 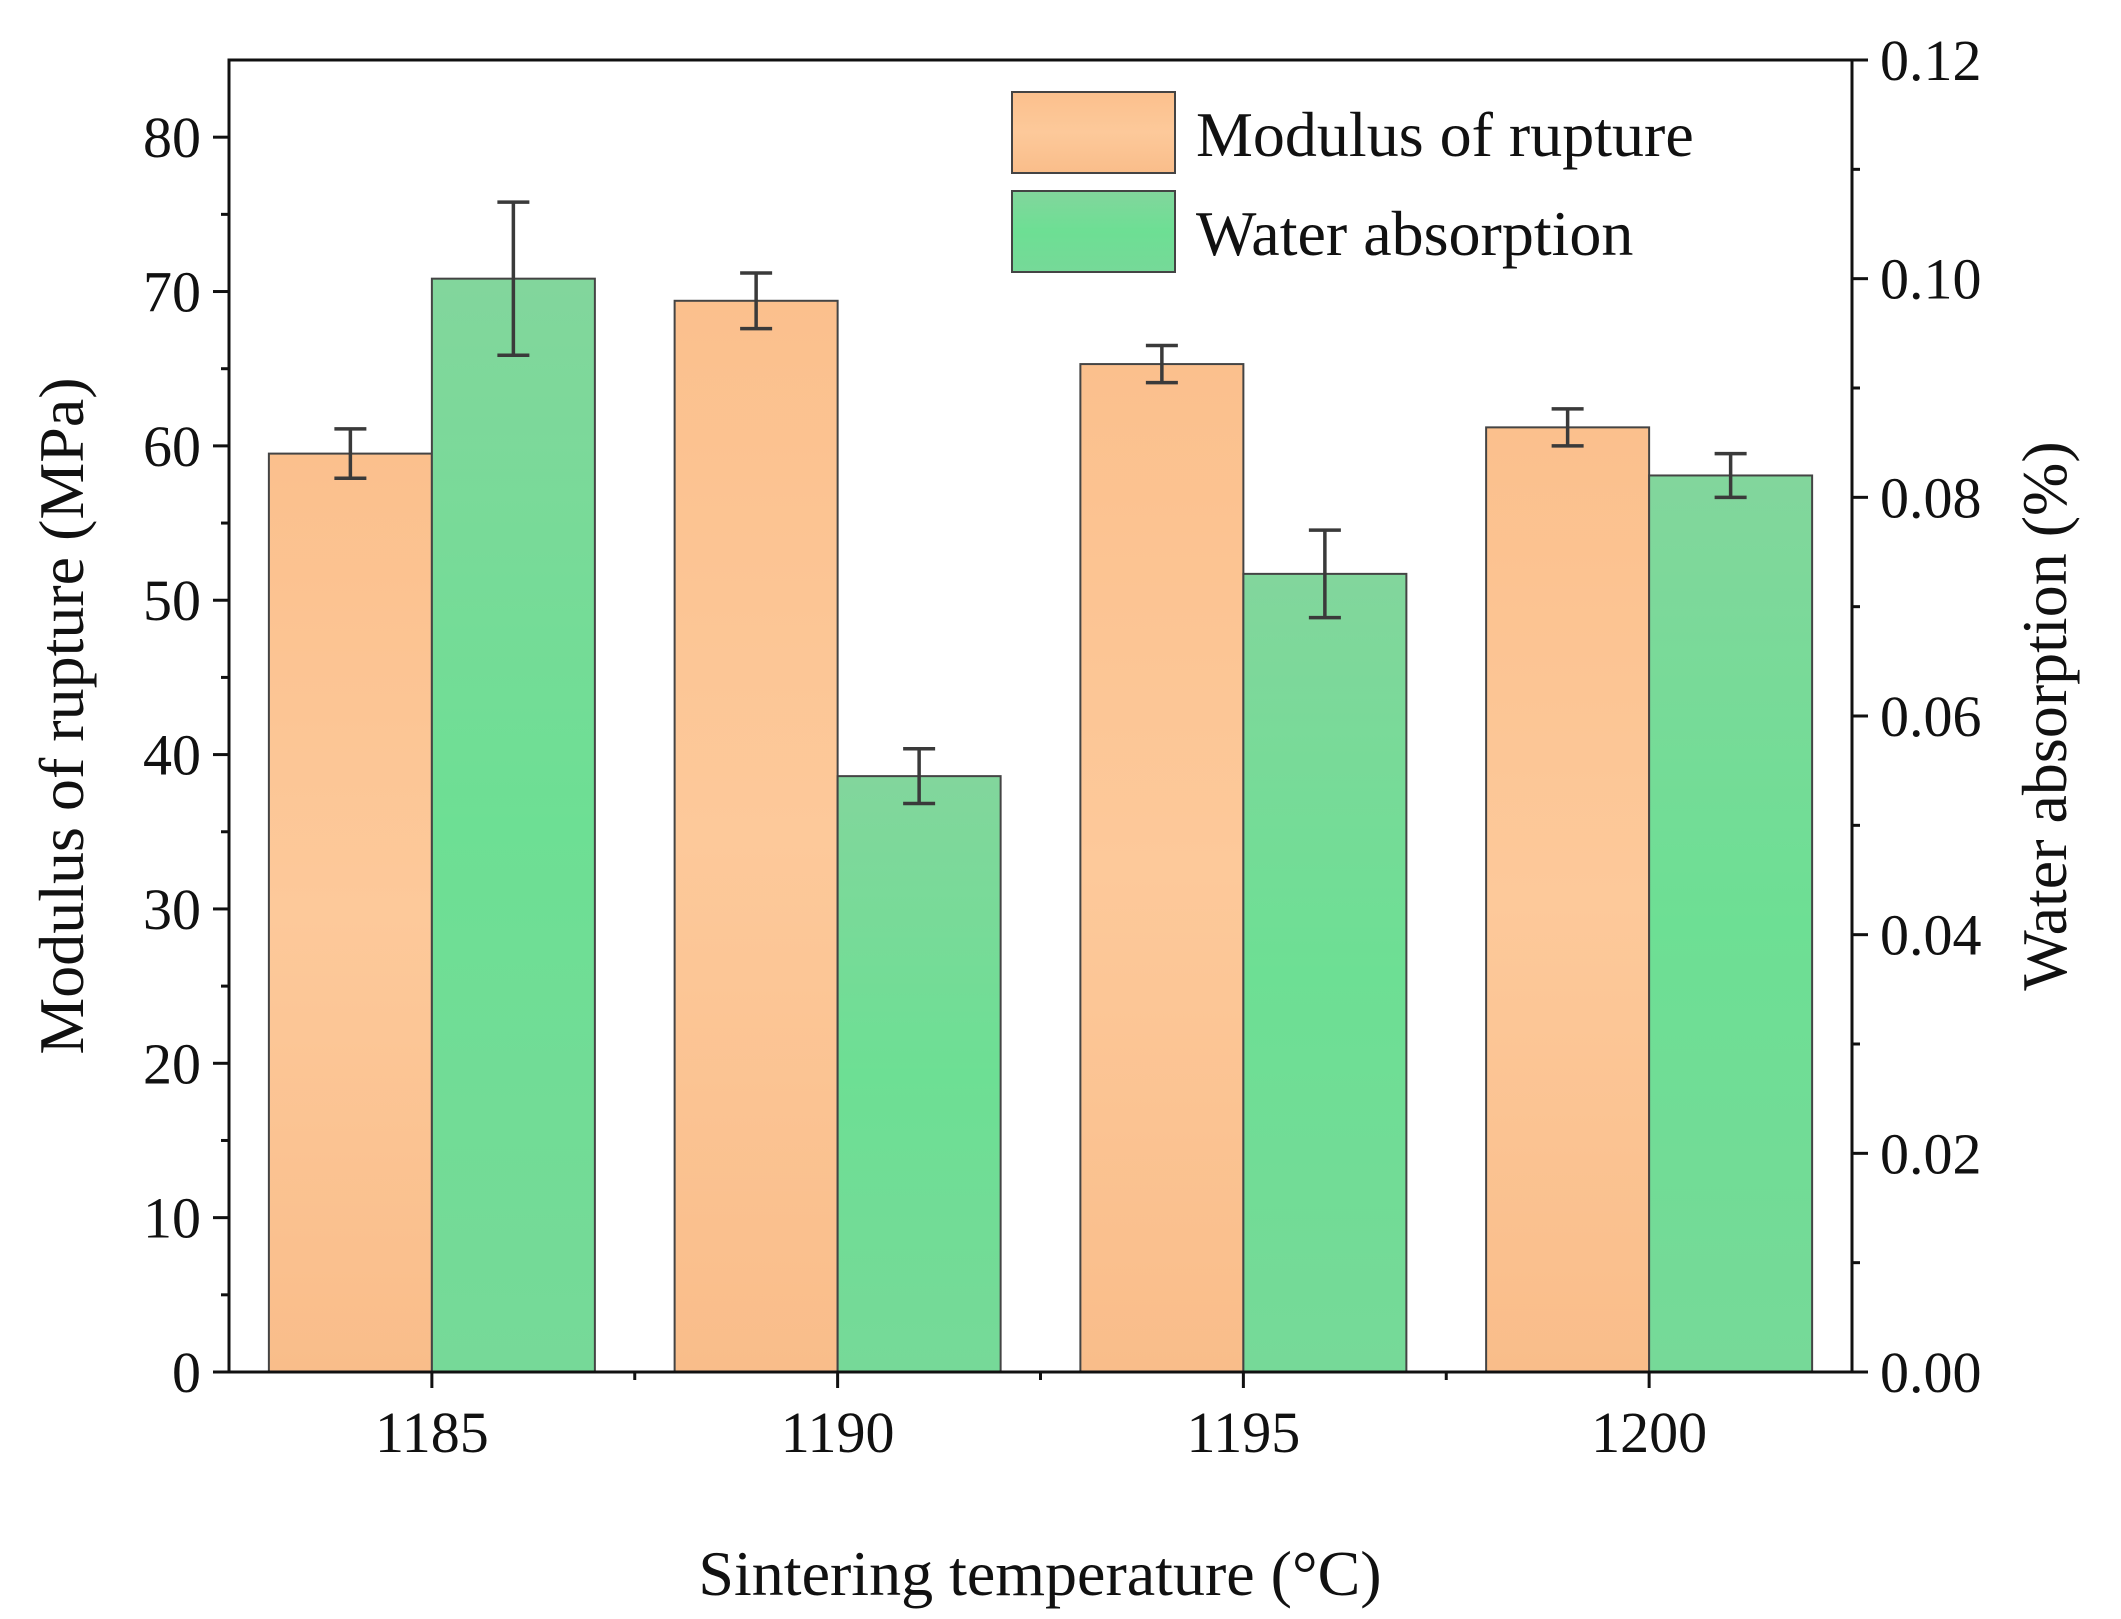 What do you see at coordinates (1931, 60) in the screenshot?
I see `right-tick-label-0.12: 0.12` at bounding box center [1931, 60].